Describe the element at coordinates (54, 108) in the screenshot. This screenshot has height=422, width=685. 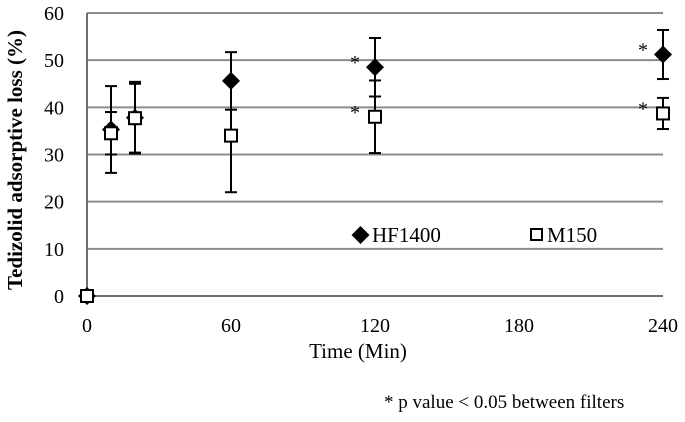
I see `y-tick-label: 40` at that location.